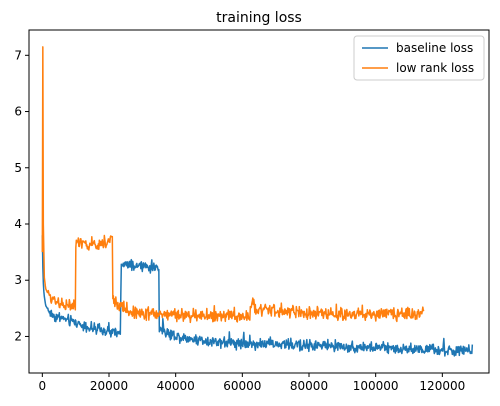 Image resolution: width=500 pixels, height=406 pixels. I want to click on legend: baseline loss low rank loss, so click(419, 58).